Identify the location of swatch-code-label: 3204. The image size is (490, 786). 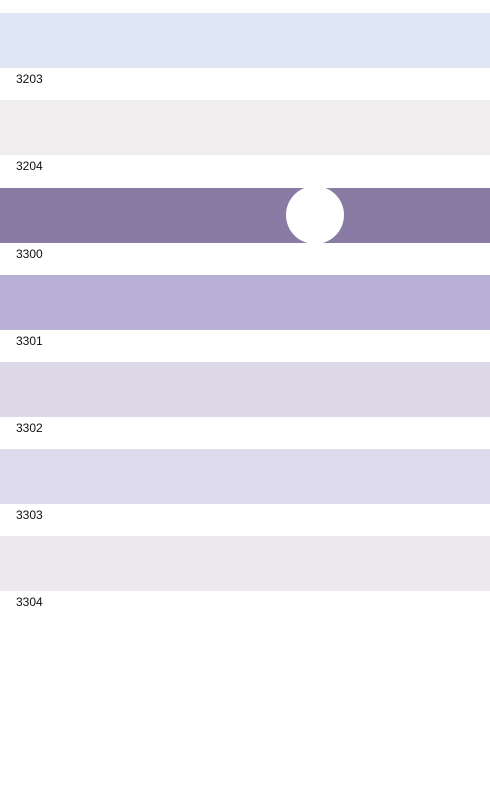
(29, 166).